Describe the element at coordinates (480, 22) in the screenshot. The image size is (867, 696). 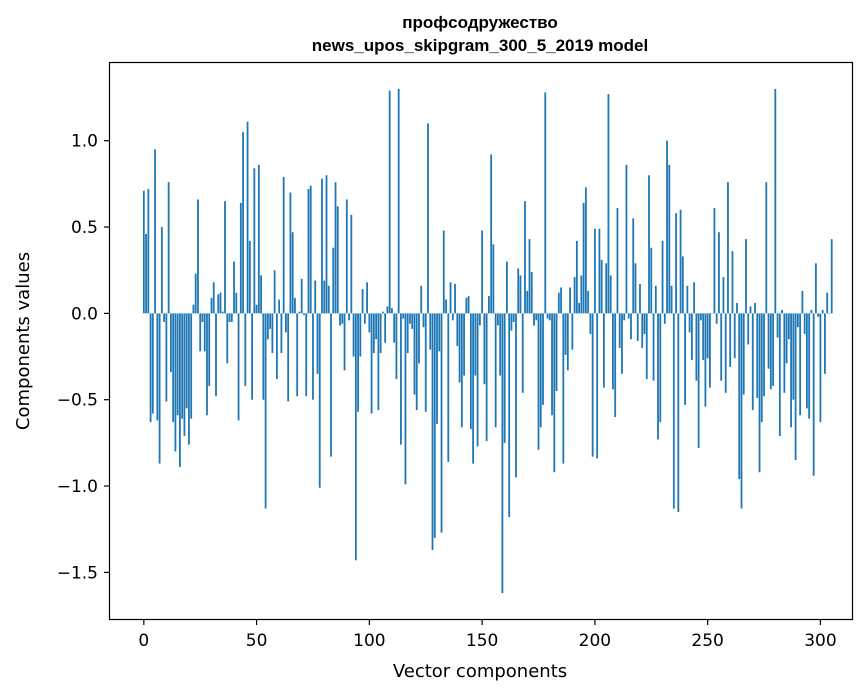
I see `chart-title-line1: профсодружество` at that location.